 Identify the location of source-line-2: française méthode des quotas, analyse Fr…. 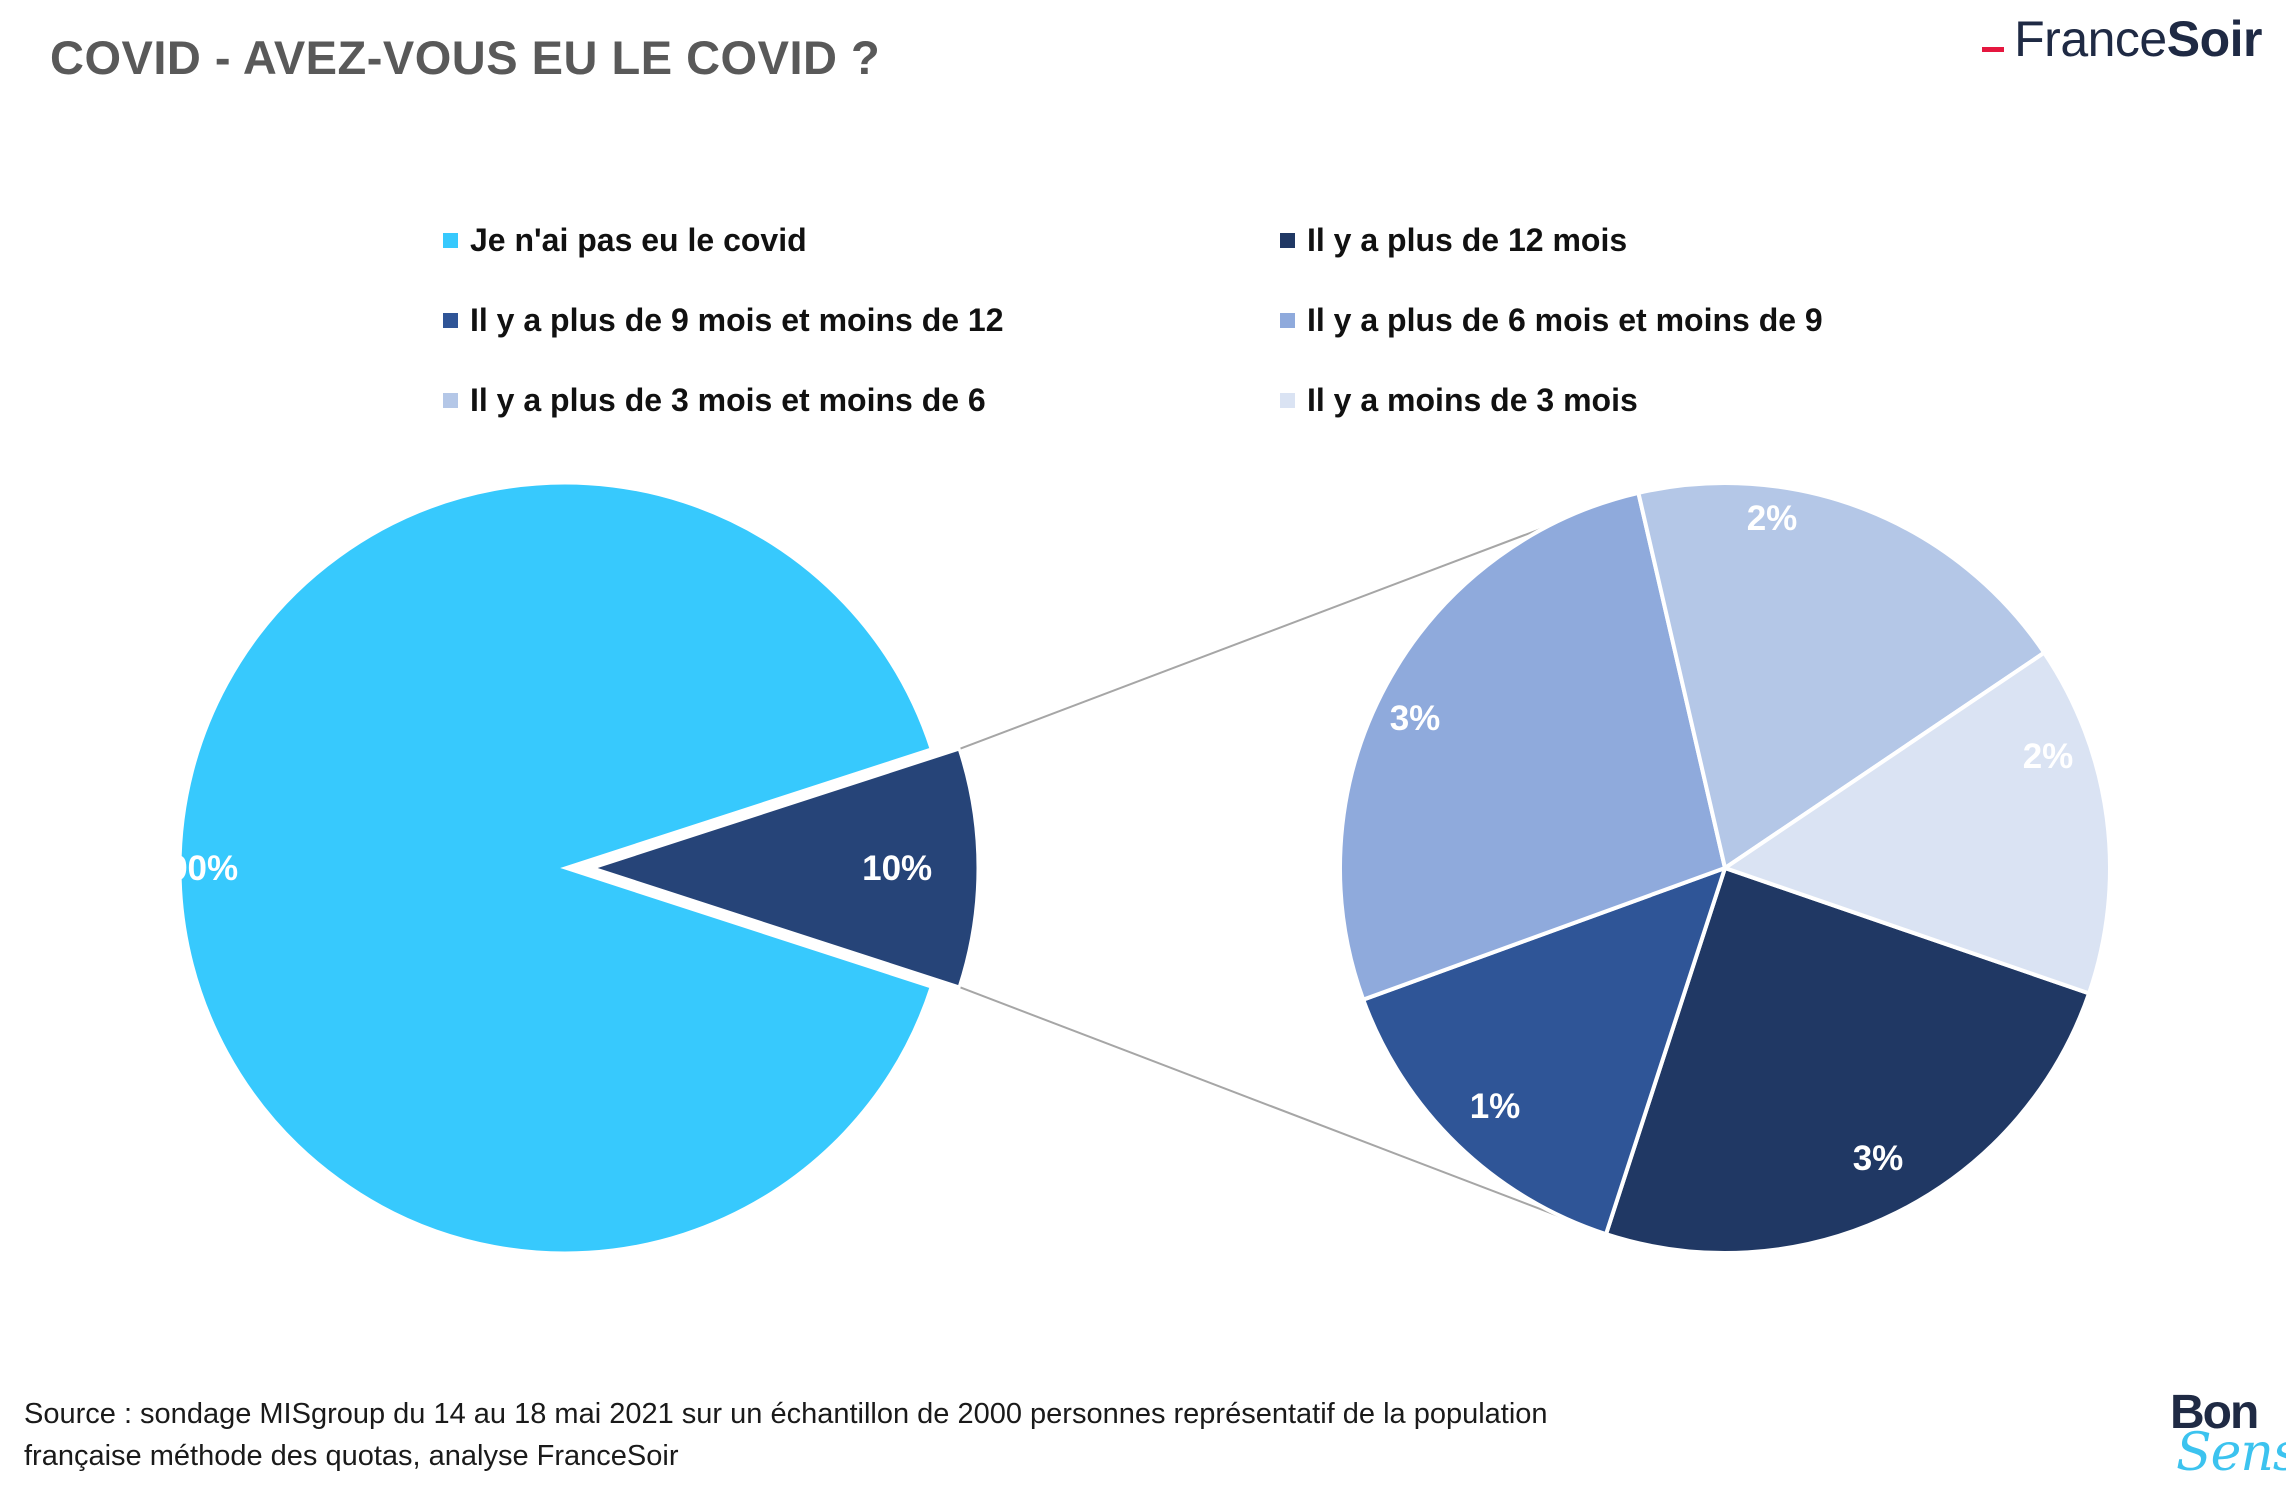
(351, 1456).